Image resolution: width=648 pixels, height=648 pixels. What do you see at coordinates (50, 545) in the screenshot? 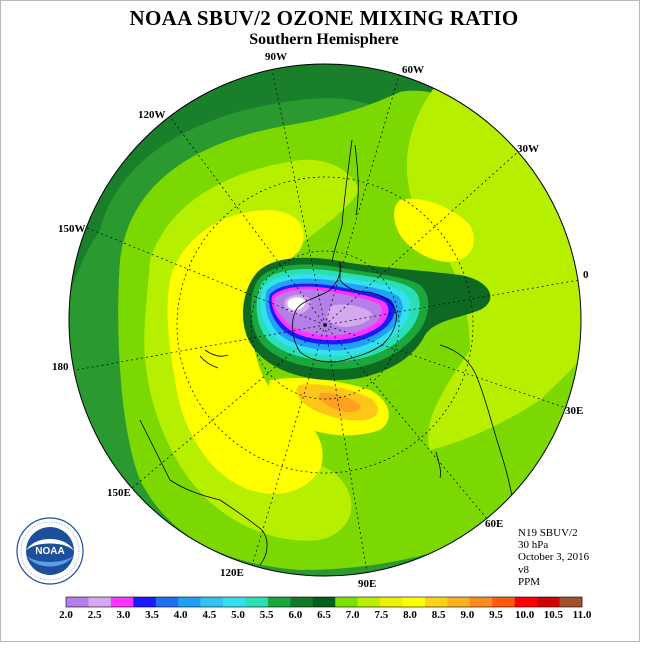
I see `logo-bird` at bounding box center [50, 545].